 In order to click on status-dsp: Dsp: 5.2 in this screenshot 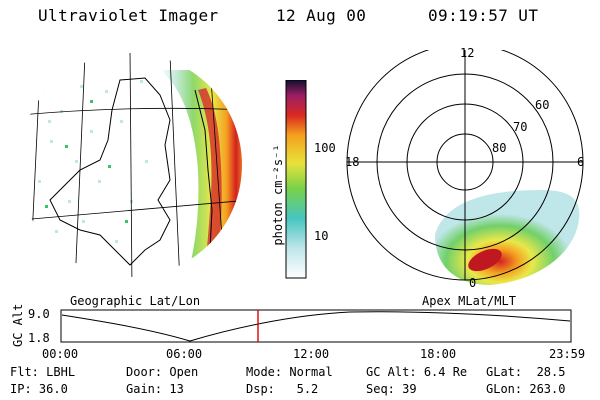, I will do `click(282, 389)`.